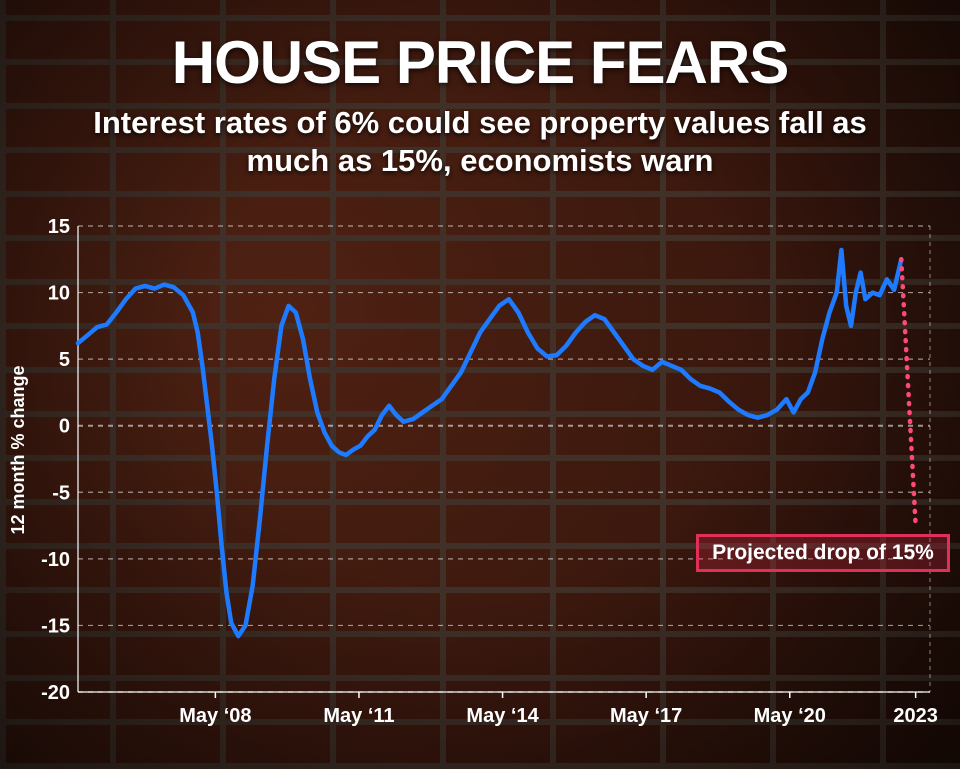  What do you see at coordinates (55, 460) in the screenshot?
I see `y-tick-labels: 15 10 5 0 -5 -10 -15 -20` at bounding box center [55, 460].